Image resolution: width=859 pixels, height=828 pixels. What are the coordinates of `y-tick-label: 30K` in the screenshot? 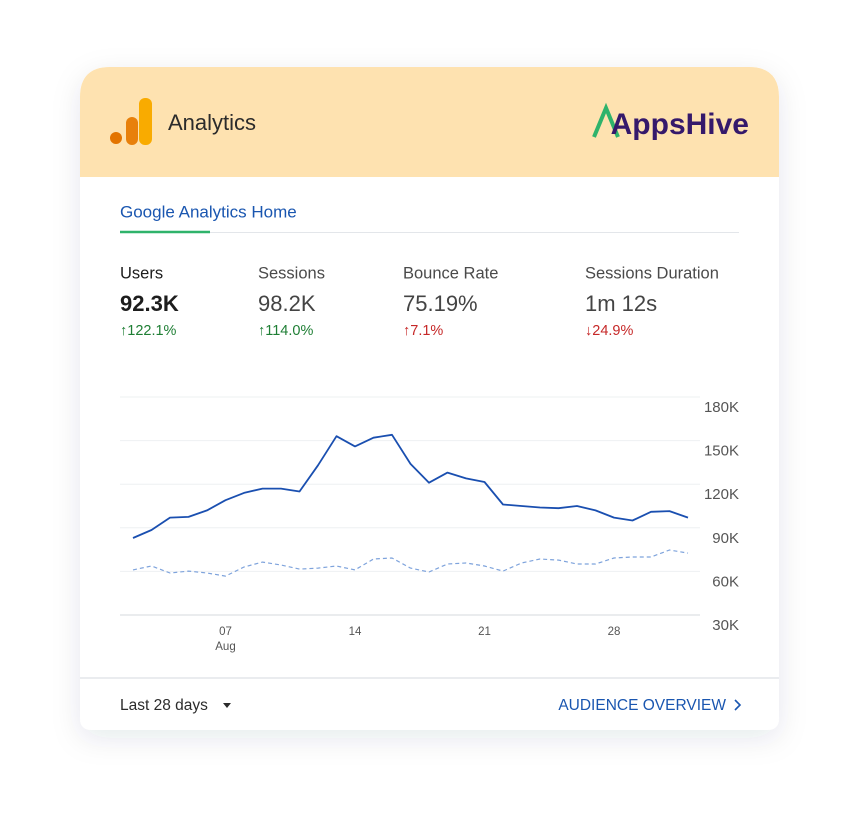 It's located at (725, 625).